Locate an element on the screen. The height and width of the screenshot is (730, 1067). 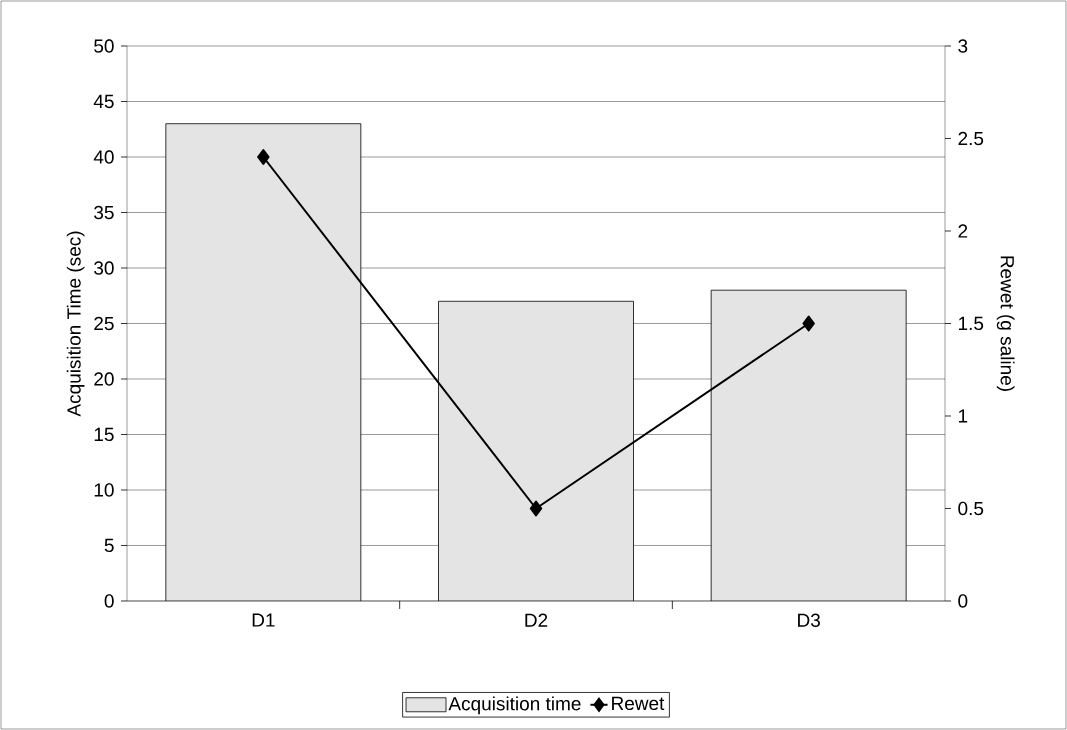
y2-tick-label: 2.5 is located at coordinates (971, 138).